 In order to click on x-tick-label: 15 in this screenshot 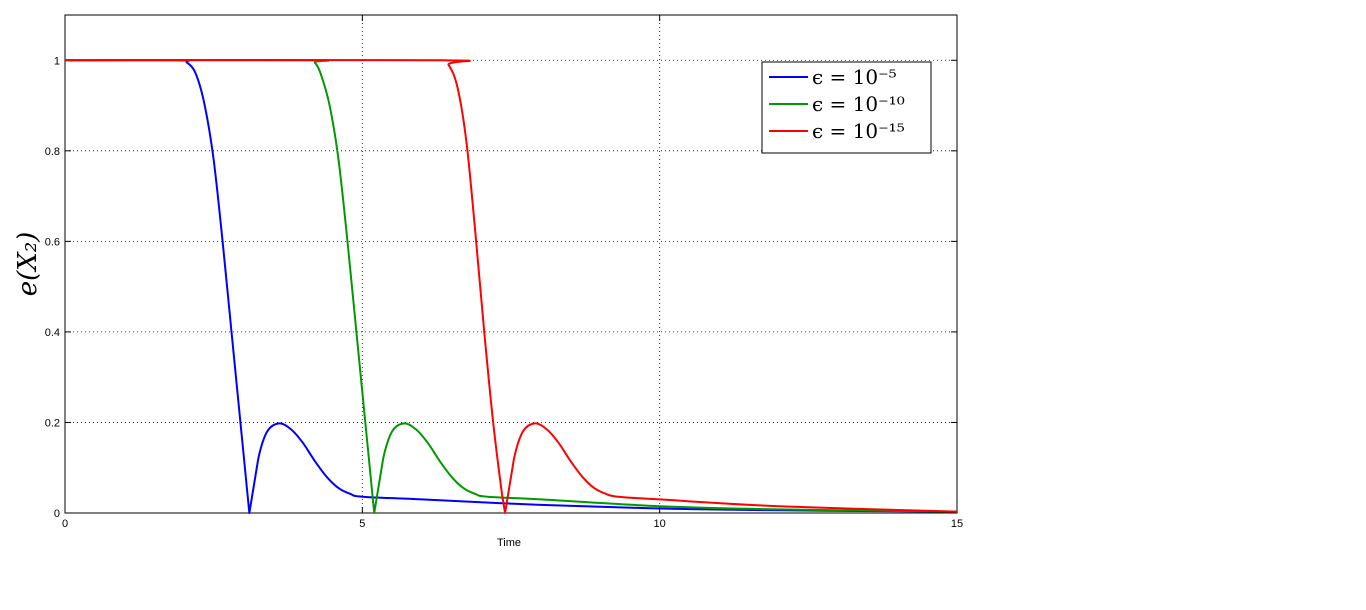, I will do `click(957, 524)`.